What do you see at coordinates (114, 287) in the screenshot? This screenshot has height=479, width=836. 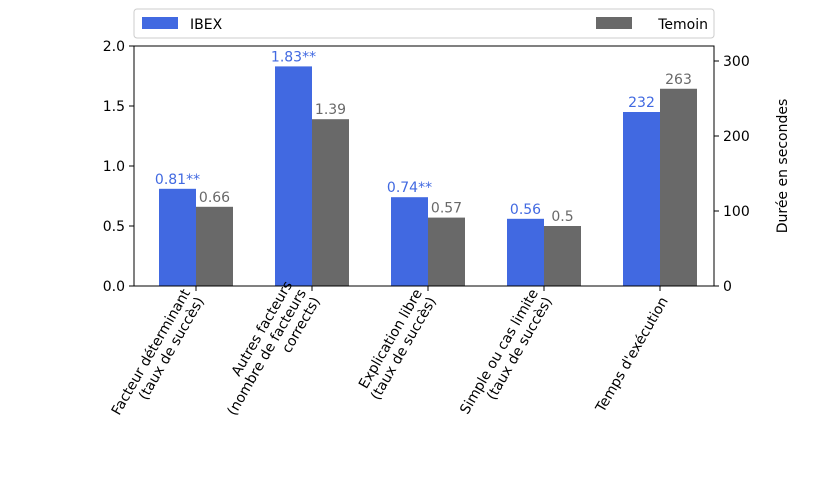 I see `y-tick-label: 0.0` at bounding box center [114, 287].